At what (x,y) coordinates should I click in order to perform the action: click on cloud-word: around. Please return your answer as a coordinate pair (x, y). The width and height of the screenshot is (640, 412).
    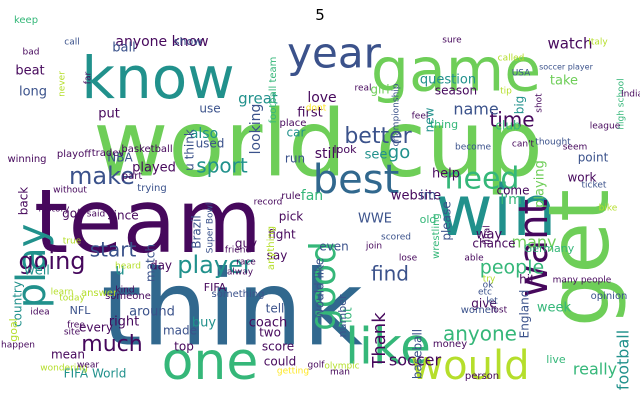
    Looking at the image, I should click on (152, 312).